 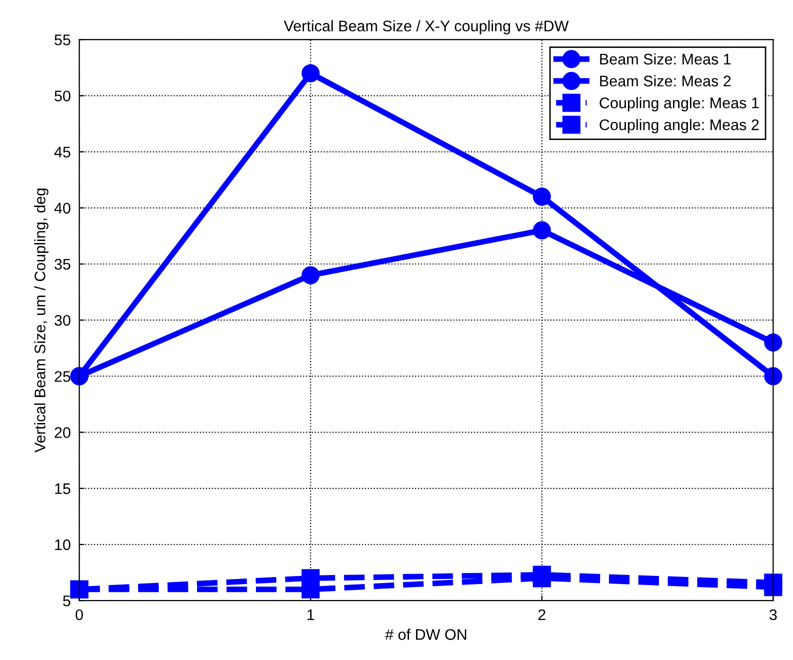 I want to click on y-tick-label: 35, so click(x=62, y=264).